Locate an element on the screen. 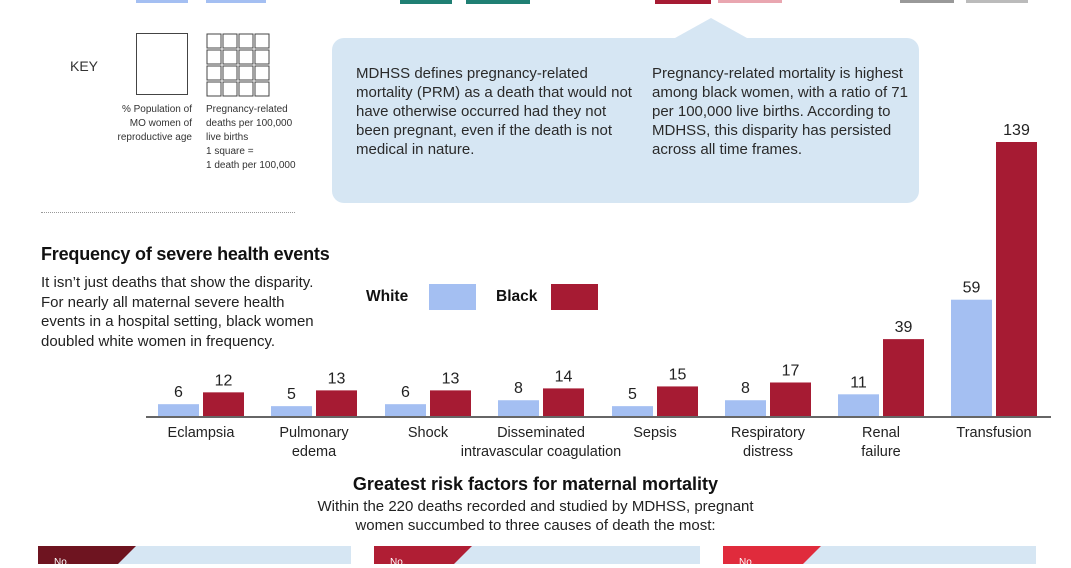 The height and width of the screenshot is (568, 1071). key-prm-line: 1 square = is located at coordinates (230, 151).